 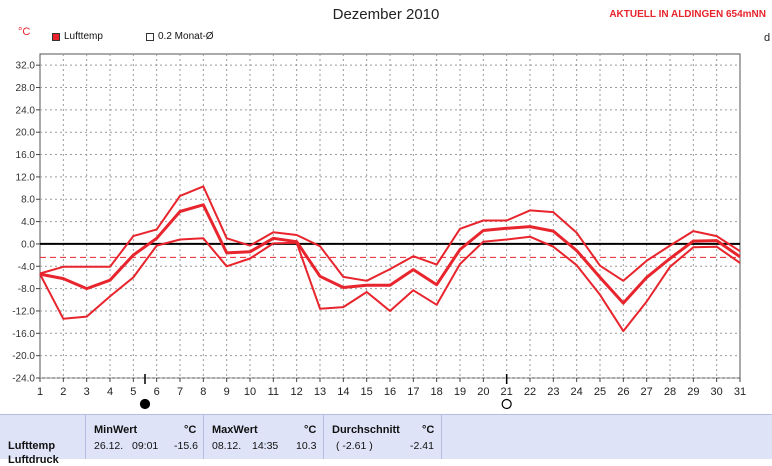 What do you see at coordinates (26, 177) in the screenshot?
I see `y-tick-label: 12.0` at bounding box center [26, 177].